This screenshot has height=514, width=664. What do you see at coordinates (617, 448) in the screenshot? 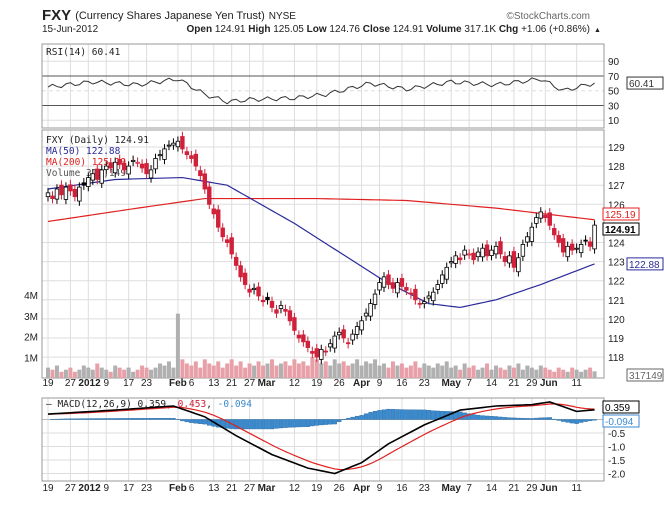
I see `macd-tick-label: -1.0` at bounding box center [617, 448].